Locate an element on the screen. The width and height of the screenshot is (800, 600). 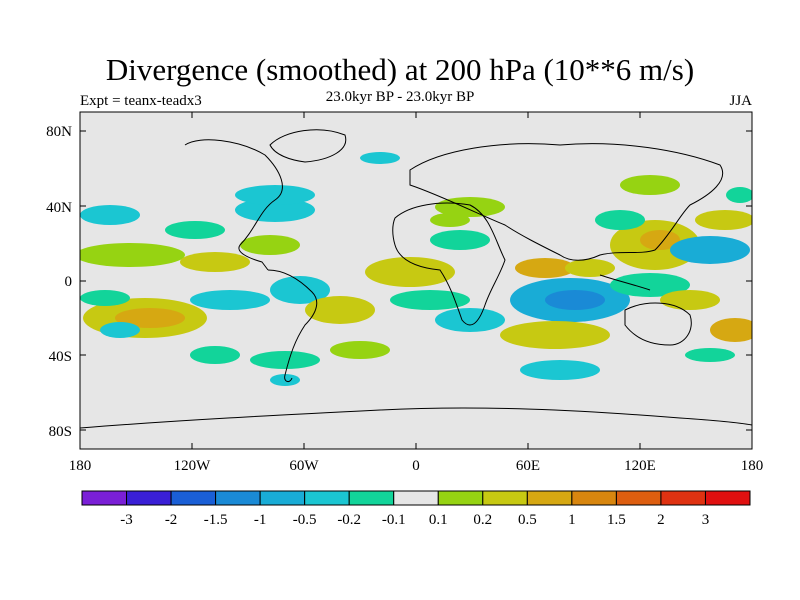
colorbar-label: 0.2 is located at coordinates (482, 520).